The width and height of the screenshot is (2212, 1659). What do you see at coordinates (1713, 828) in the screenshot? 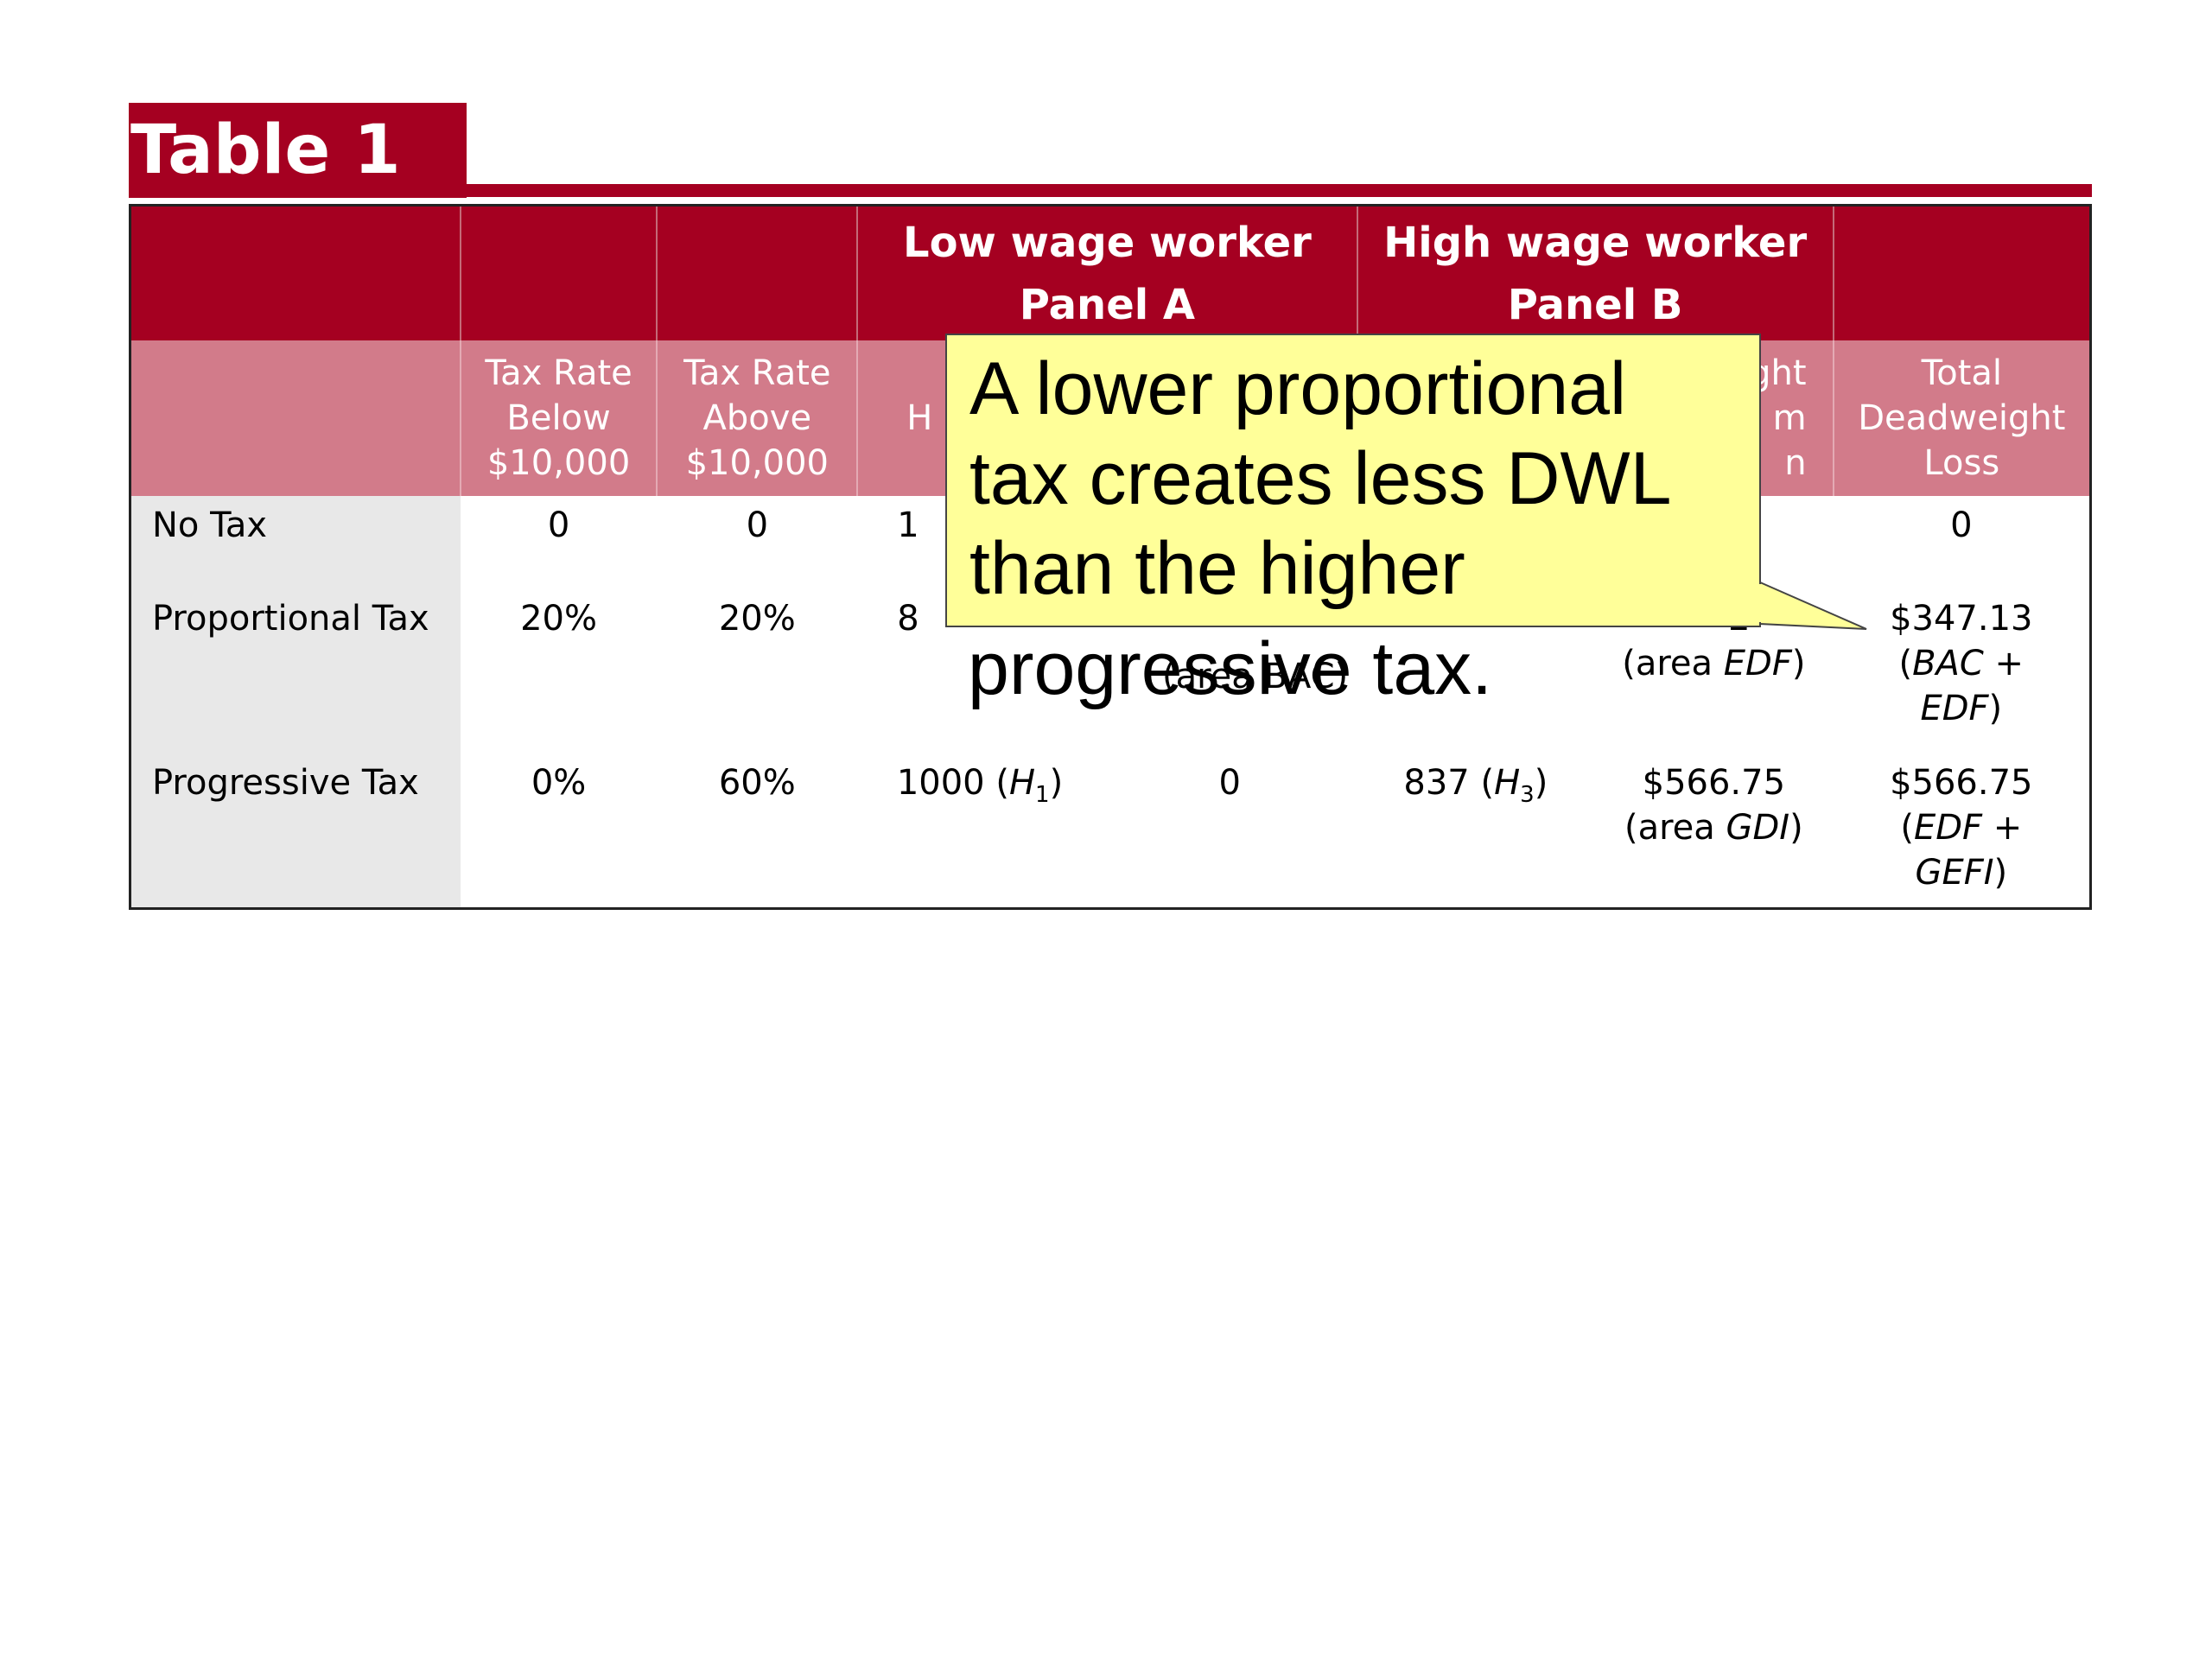
I see `cell-text: (area GDI)` at bounding box center [1713, 828].